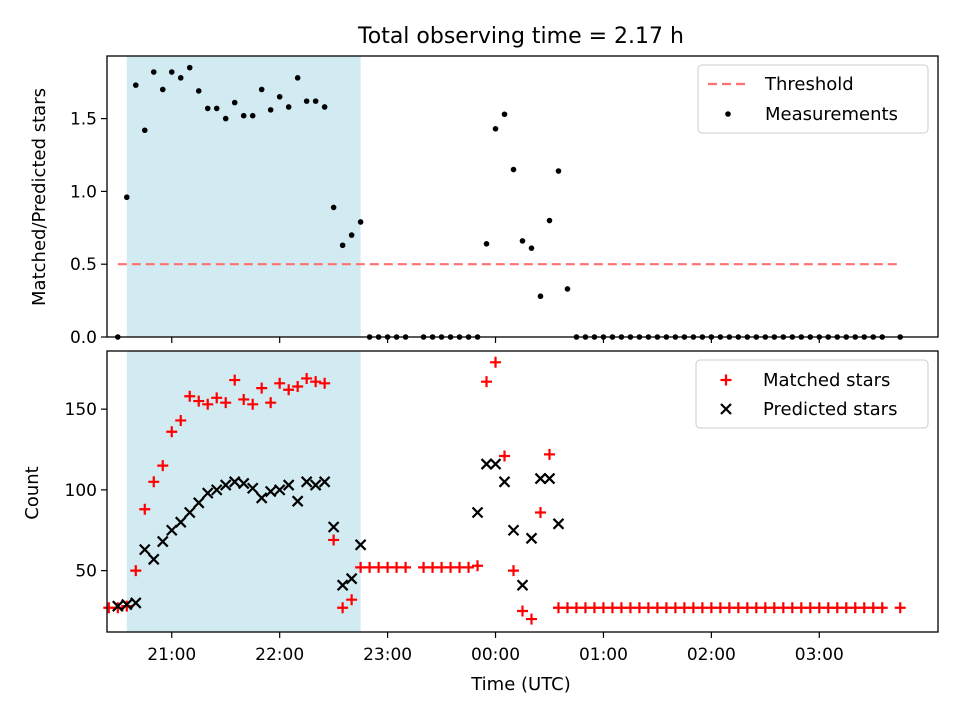 The height and width of the screenshot is (720, 960). What do you see at coordinates (83, 120) in the screenshot?
I see `top-y-tick-label: 1.5` at bounding box center [83, 120].